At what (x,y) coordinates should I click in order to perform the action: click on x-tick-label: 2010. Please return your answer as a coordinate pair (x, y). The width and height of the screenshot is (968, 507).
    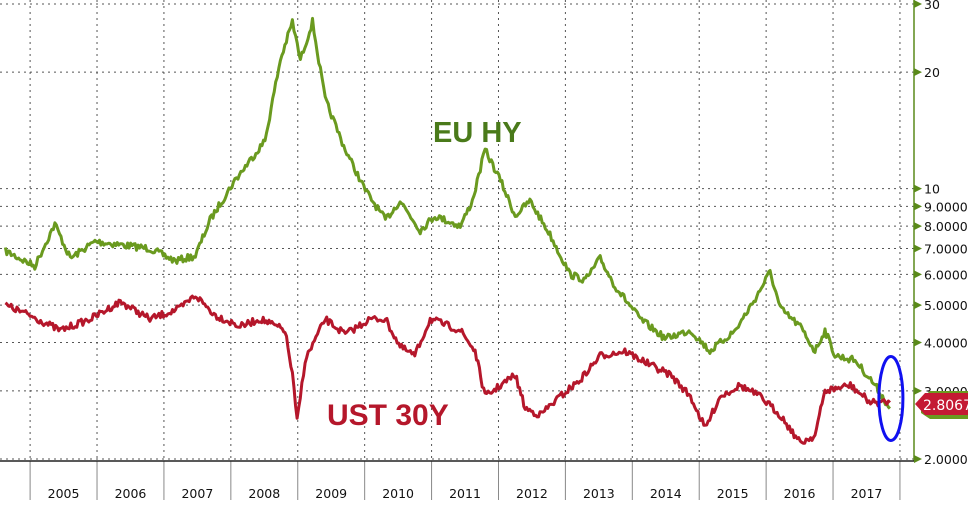
    Looking at the image, I should click on (398, 493).